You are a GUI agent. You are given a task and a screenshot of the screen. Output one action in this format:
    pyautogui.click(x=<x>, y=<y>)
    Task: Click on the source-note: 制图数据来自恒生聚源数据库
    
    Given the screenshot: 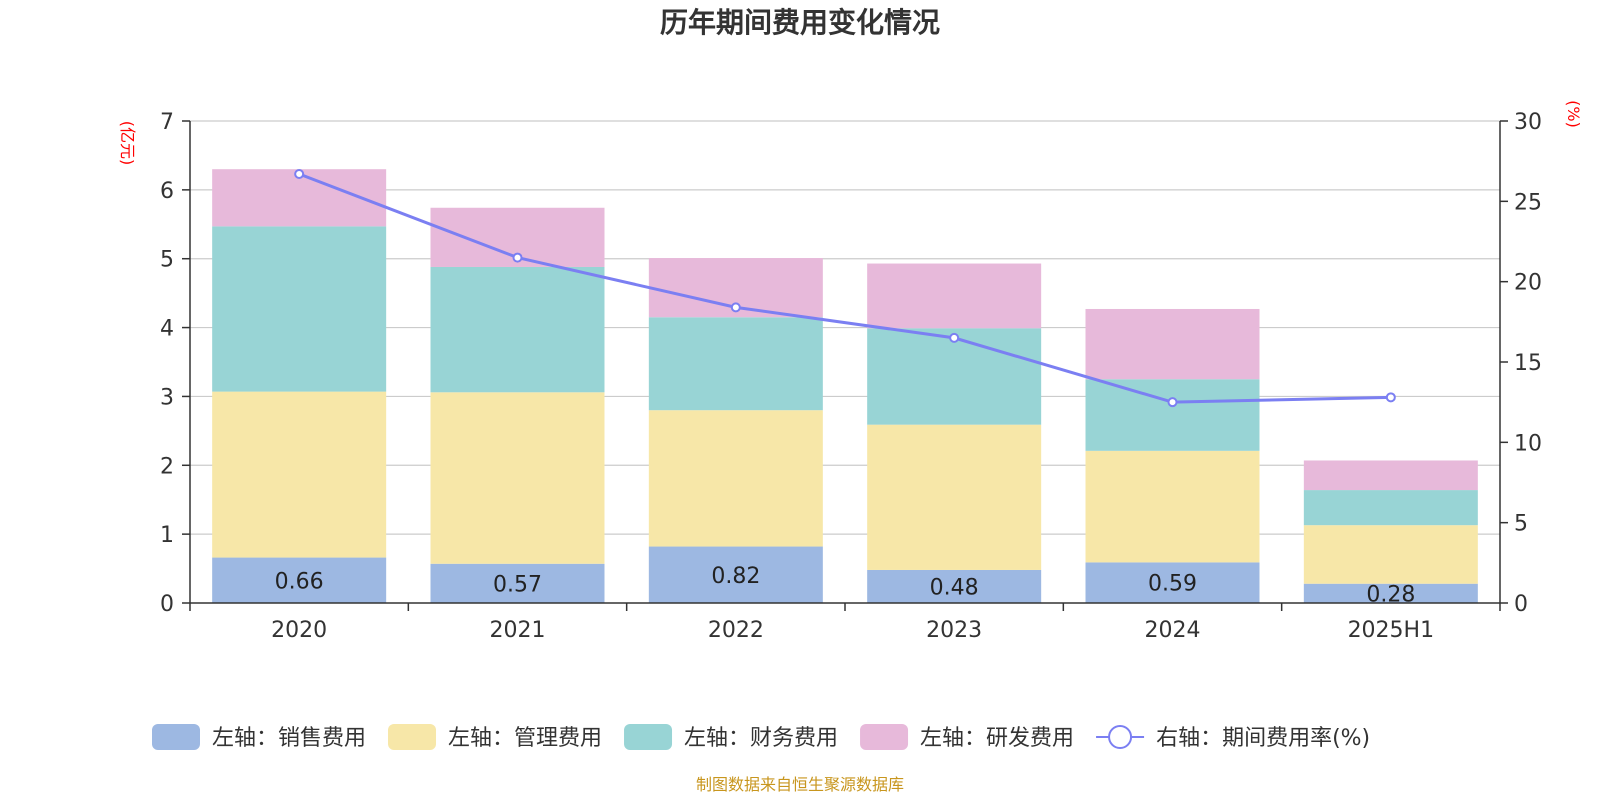 What is the action you would take?
    pyautogui.click(x=800, y=784)
    